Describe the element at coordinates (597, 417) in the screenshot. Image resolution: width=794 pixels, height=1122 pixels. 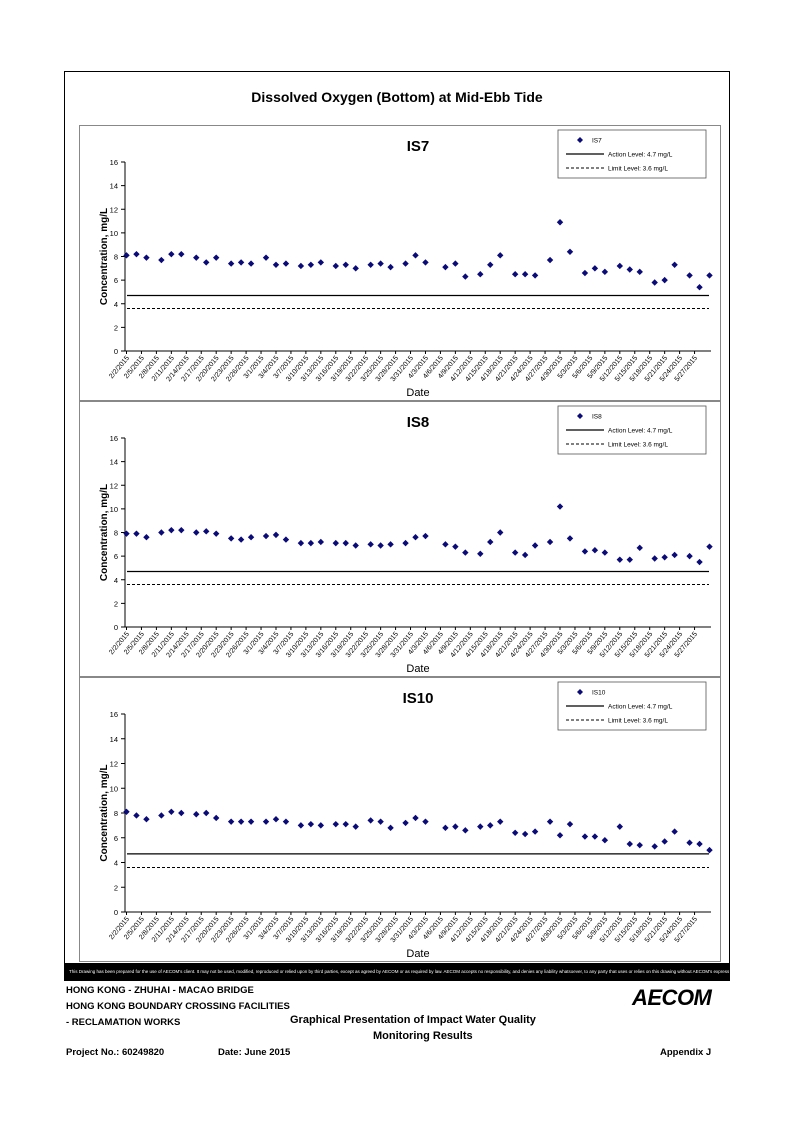
I see `legend-label-series: IS8` at that location.